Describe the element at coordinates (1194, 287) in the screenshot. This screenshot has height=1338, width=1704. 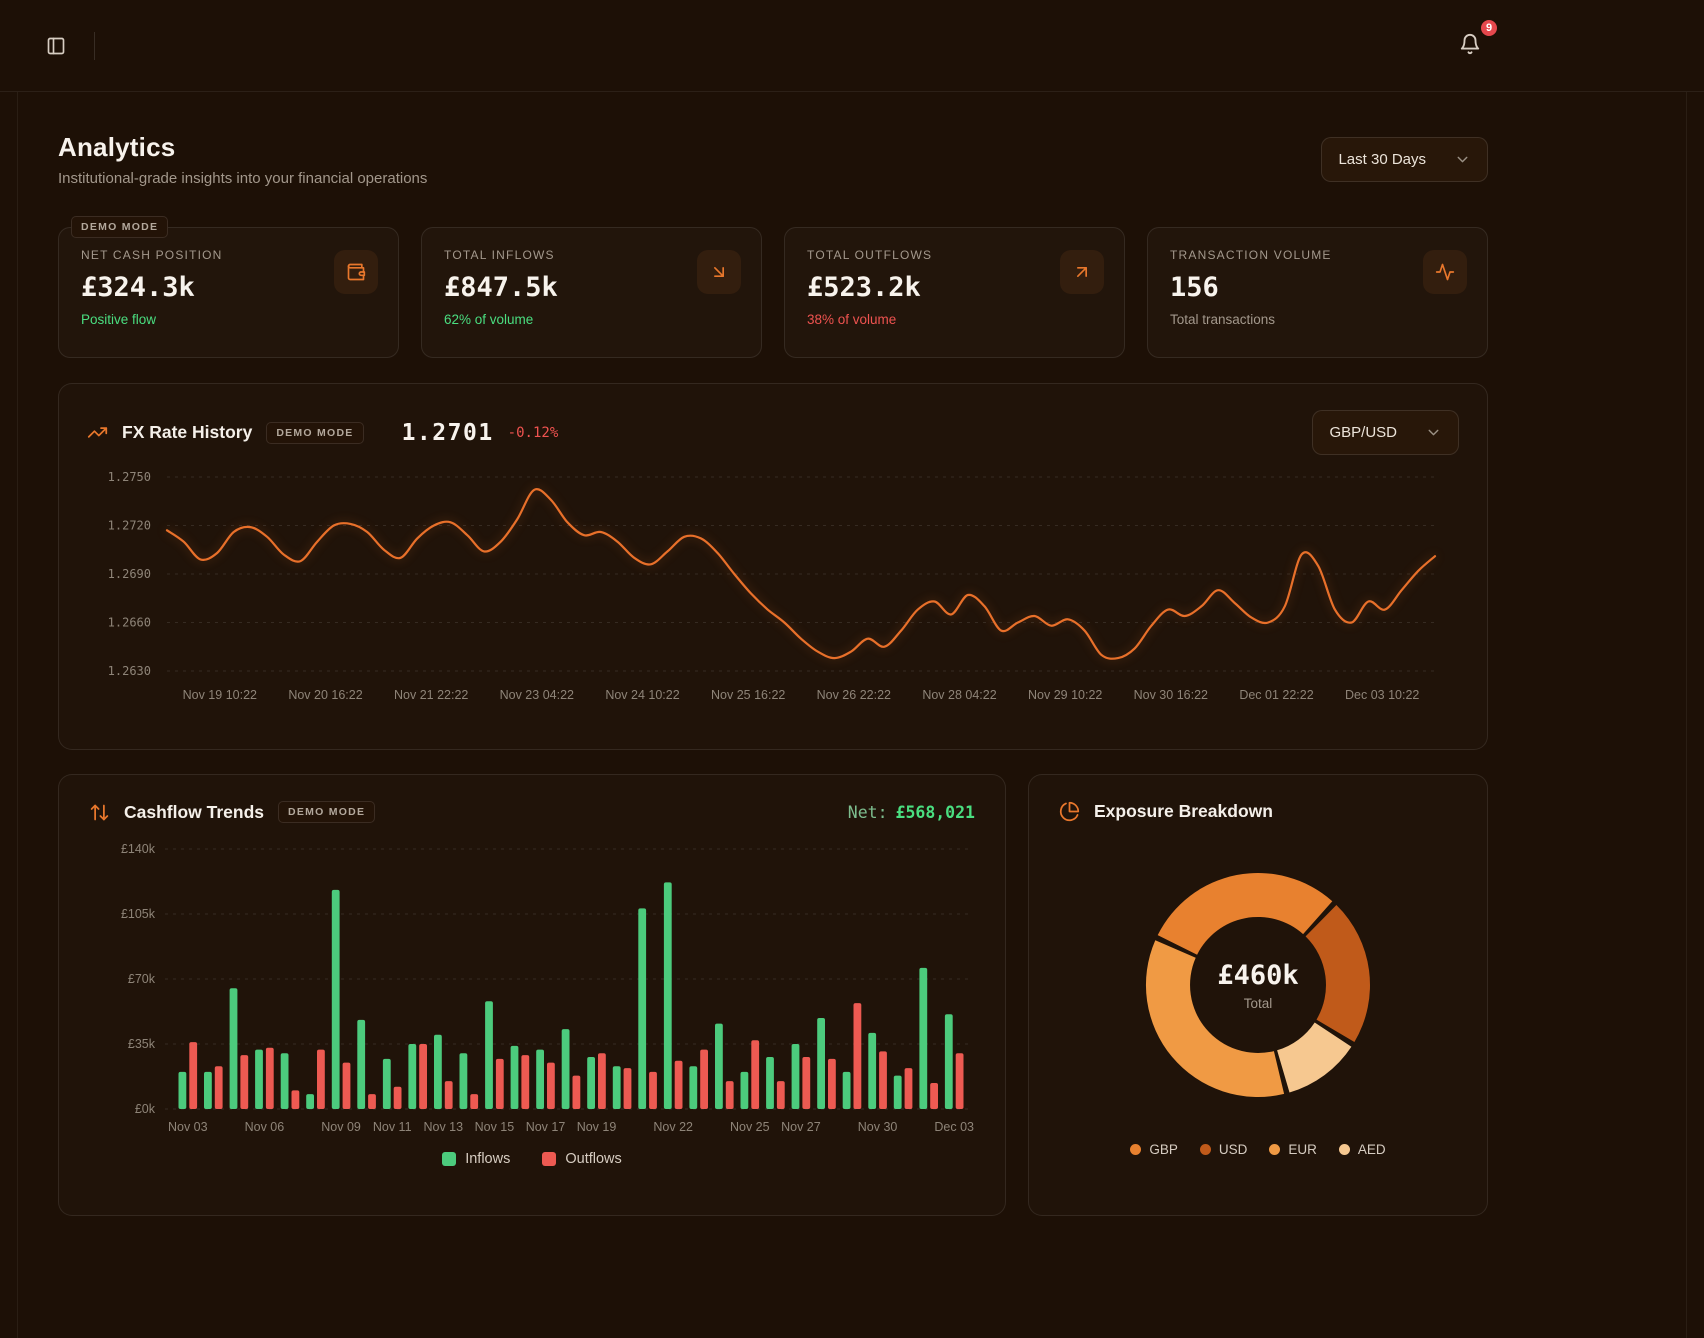
I see `stat-value: 156` at that location.